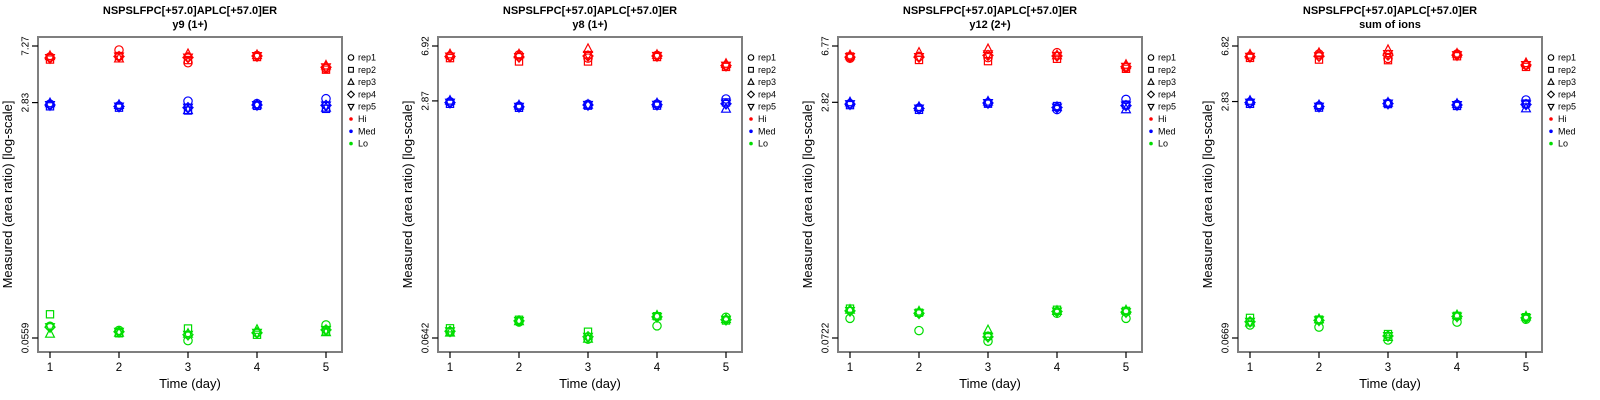 This screenshot has width=1600, height=400. What do you see at coordinates (50, 368) in the screenshot?
I see `x-tick-label: 1` at bounding box center [50, 368].